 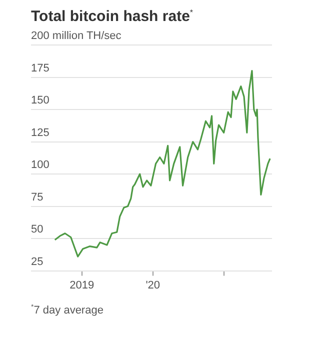 I want to click on x-tick-label: '20, so click(x=153, y=285).